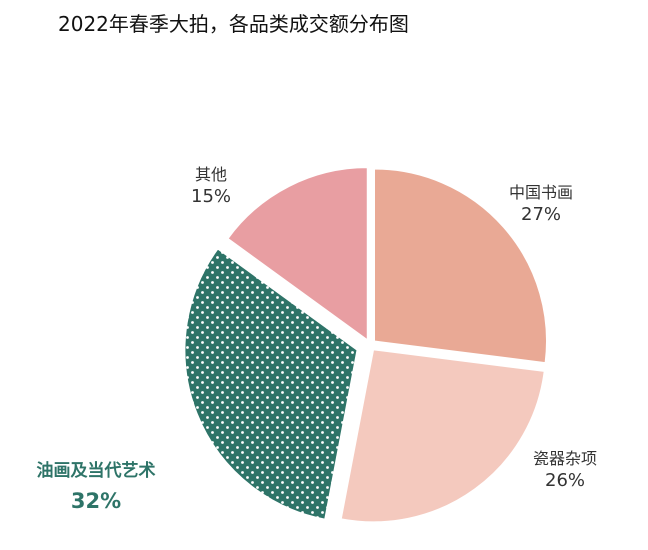 This screenshot has height=550, width=648. I want to click on slice-label-1: 瓷器杂项 26%, so click(565, 470).